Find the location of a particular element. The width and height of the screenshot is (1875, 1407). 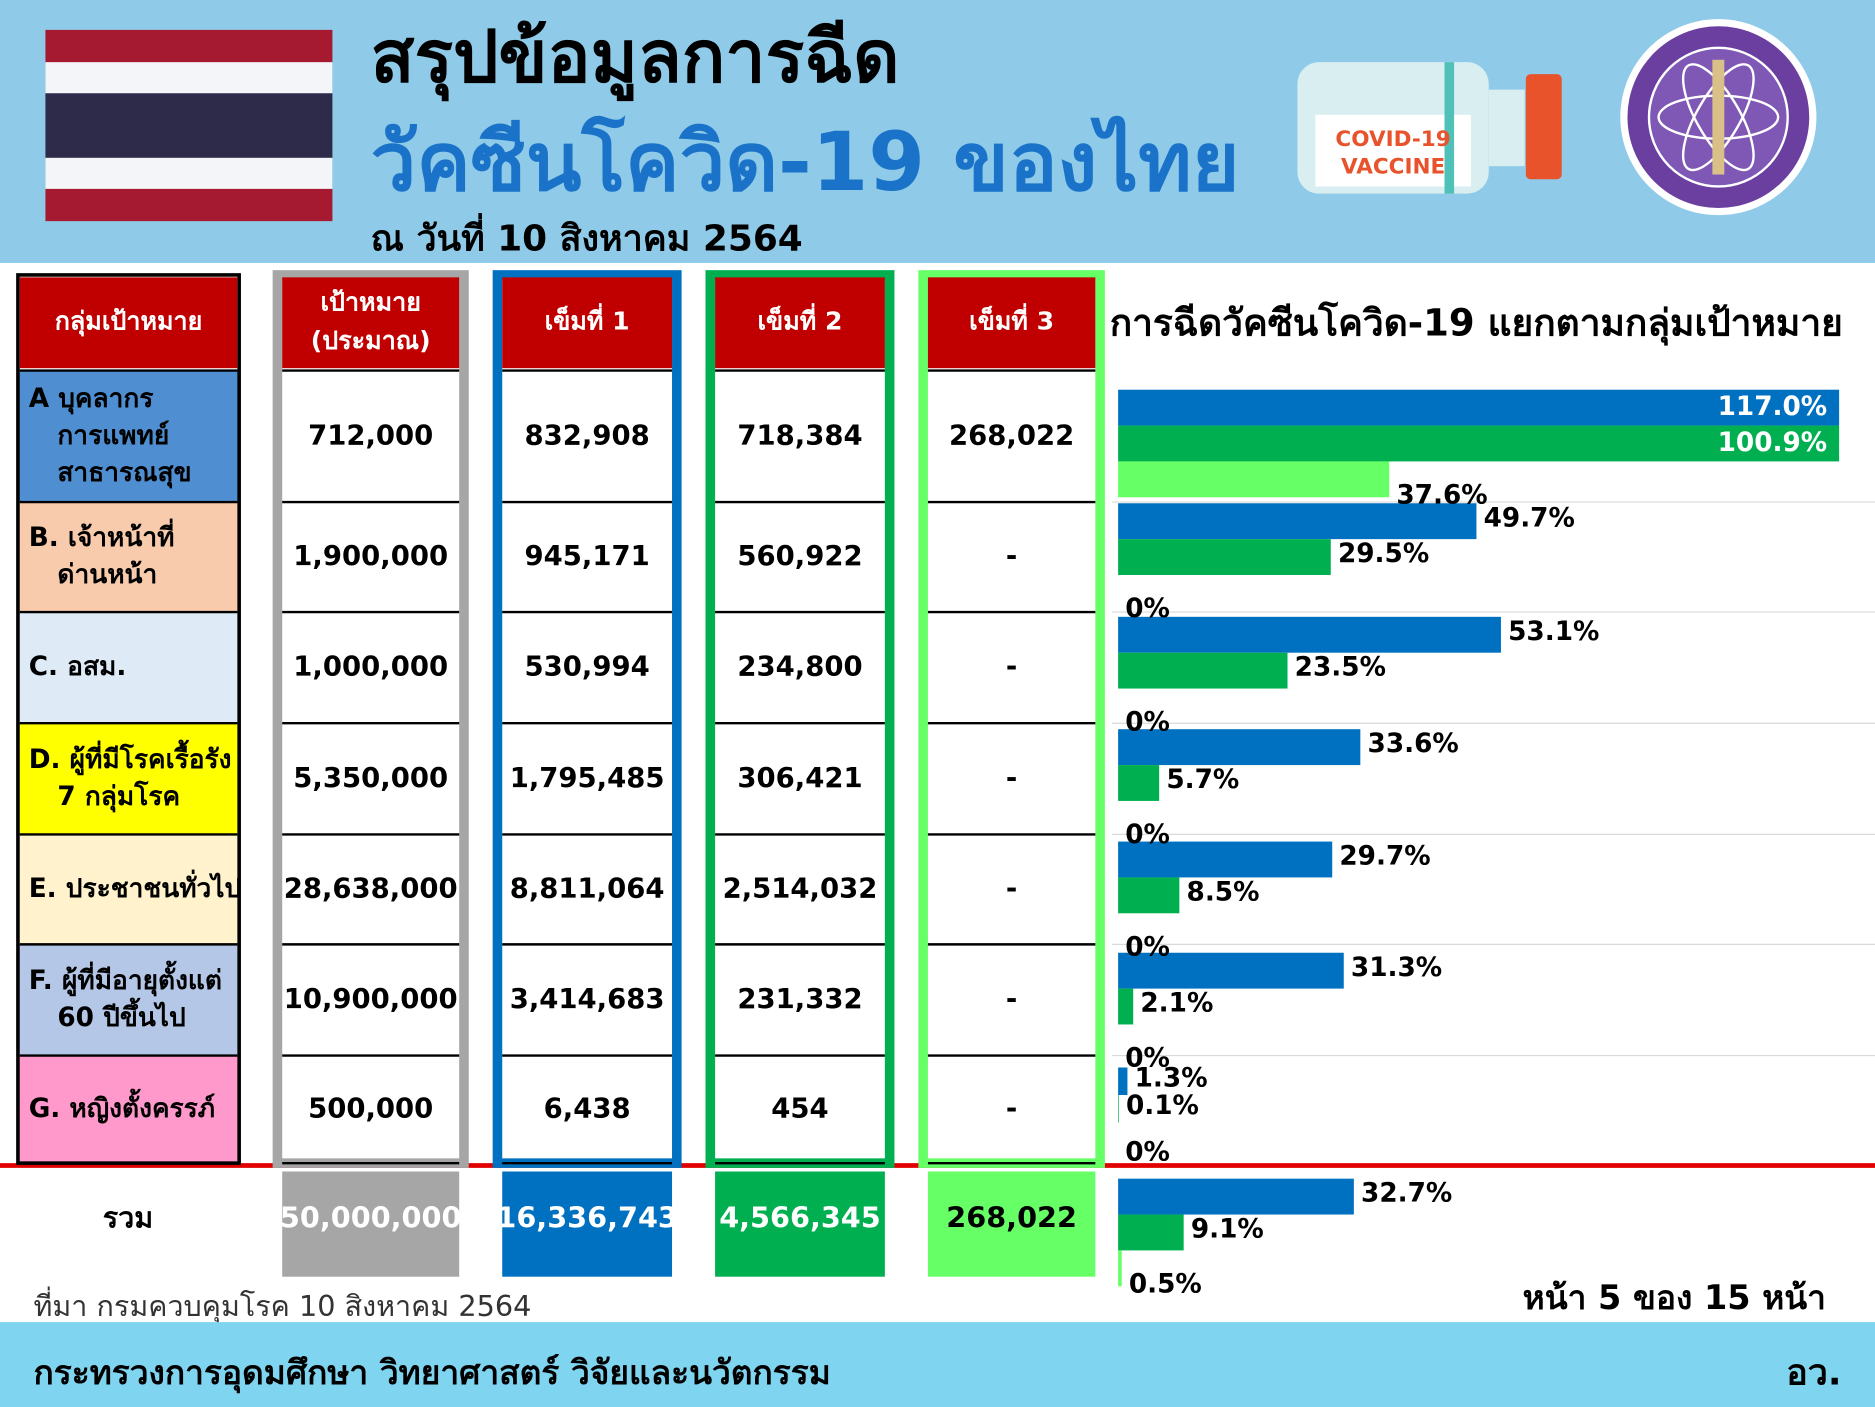

cell-value: 10,900,000 is located at coordinates (371, 999).